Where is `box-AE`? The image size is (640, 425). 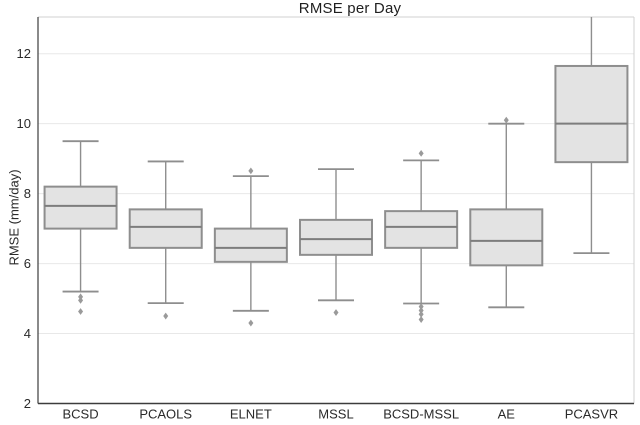 box-AE is located at coordinates (506, 212).